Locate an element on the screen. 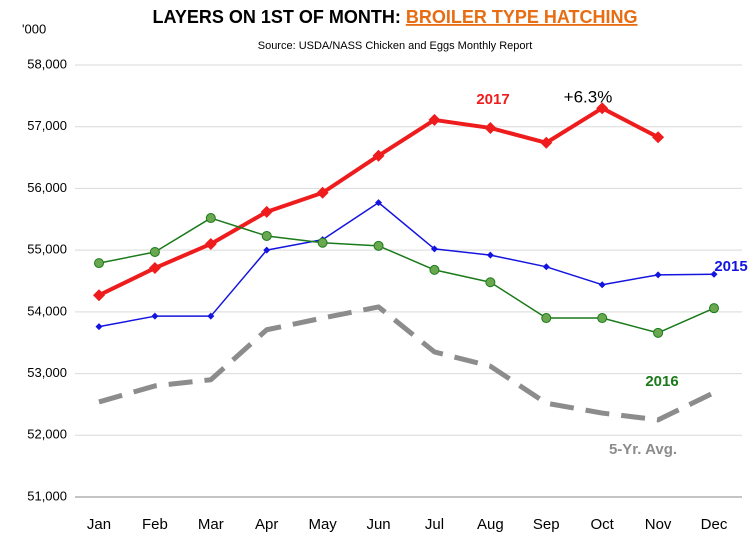 This screenshot has width=751, height=535. x-tick-label: Nov is located at coordinates (658, 524).